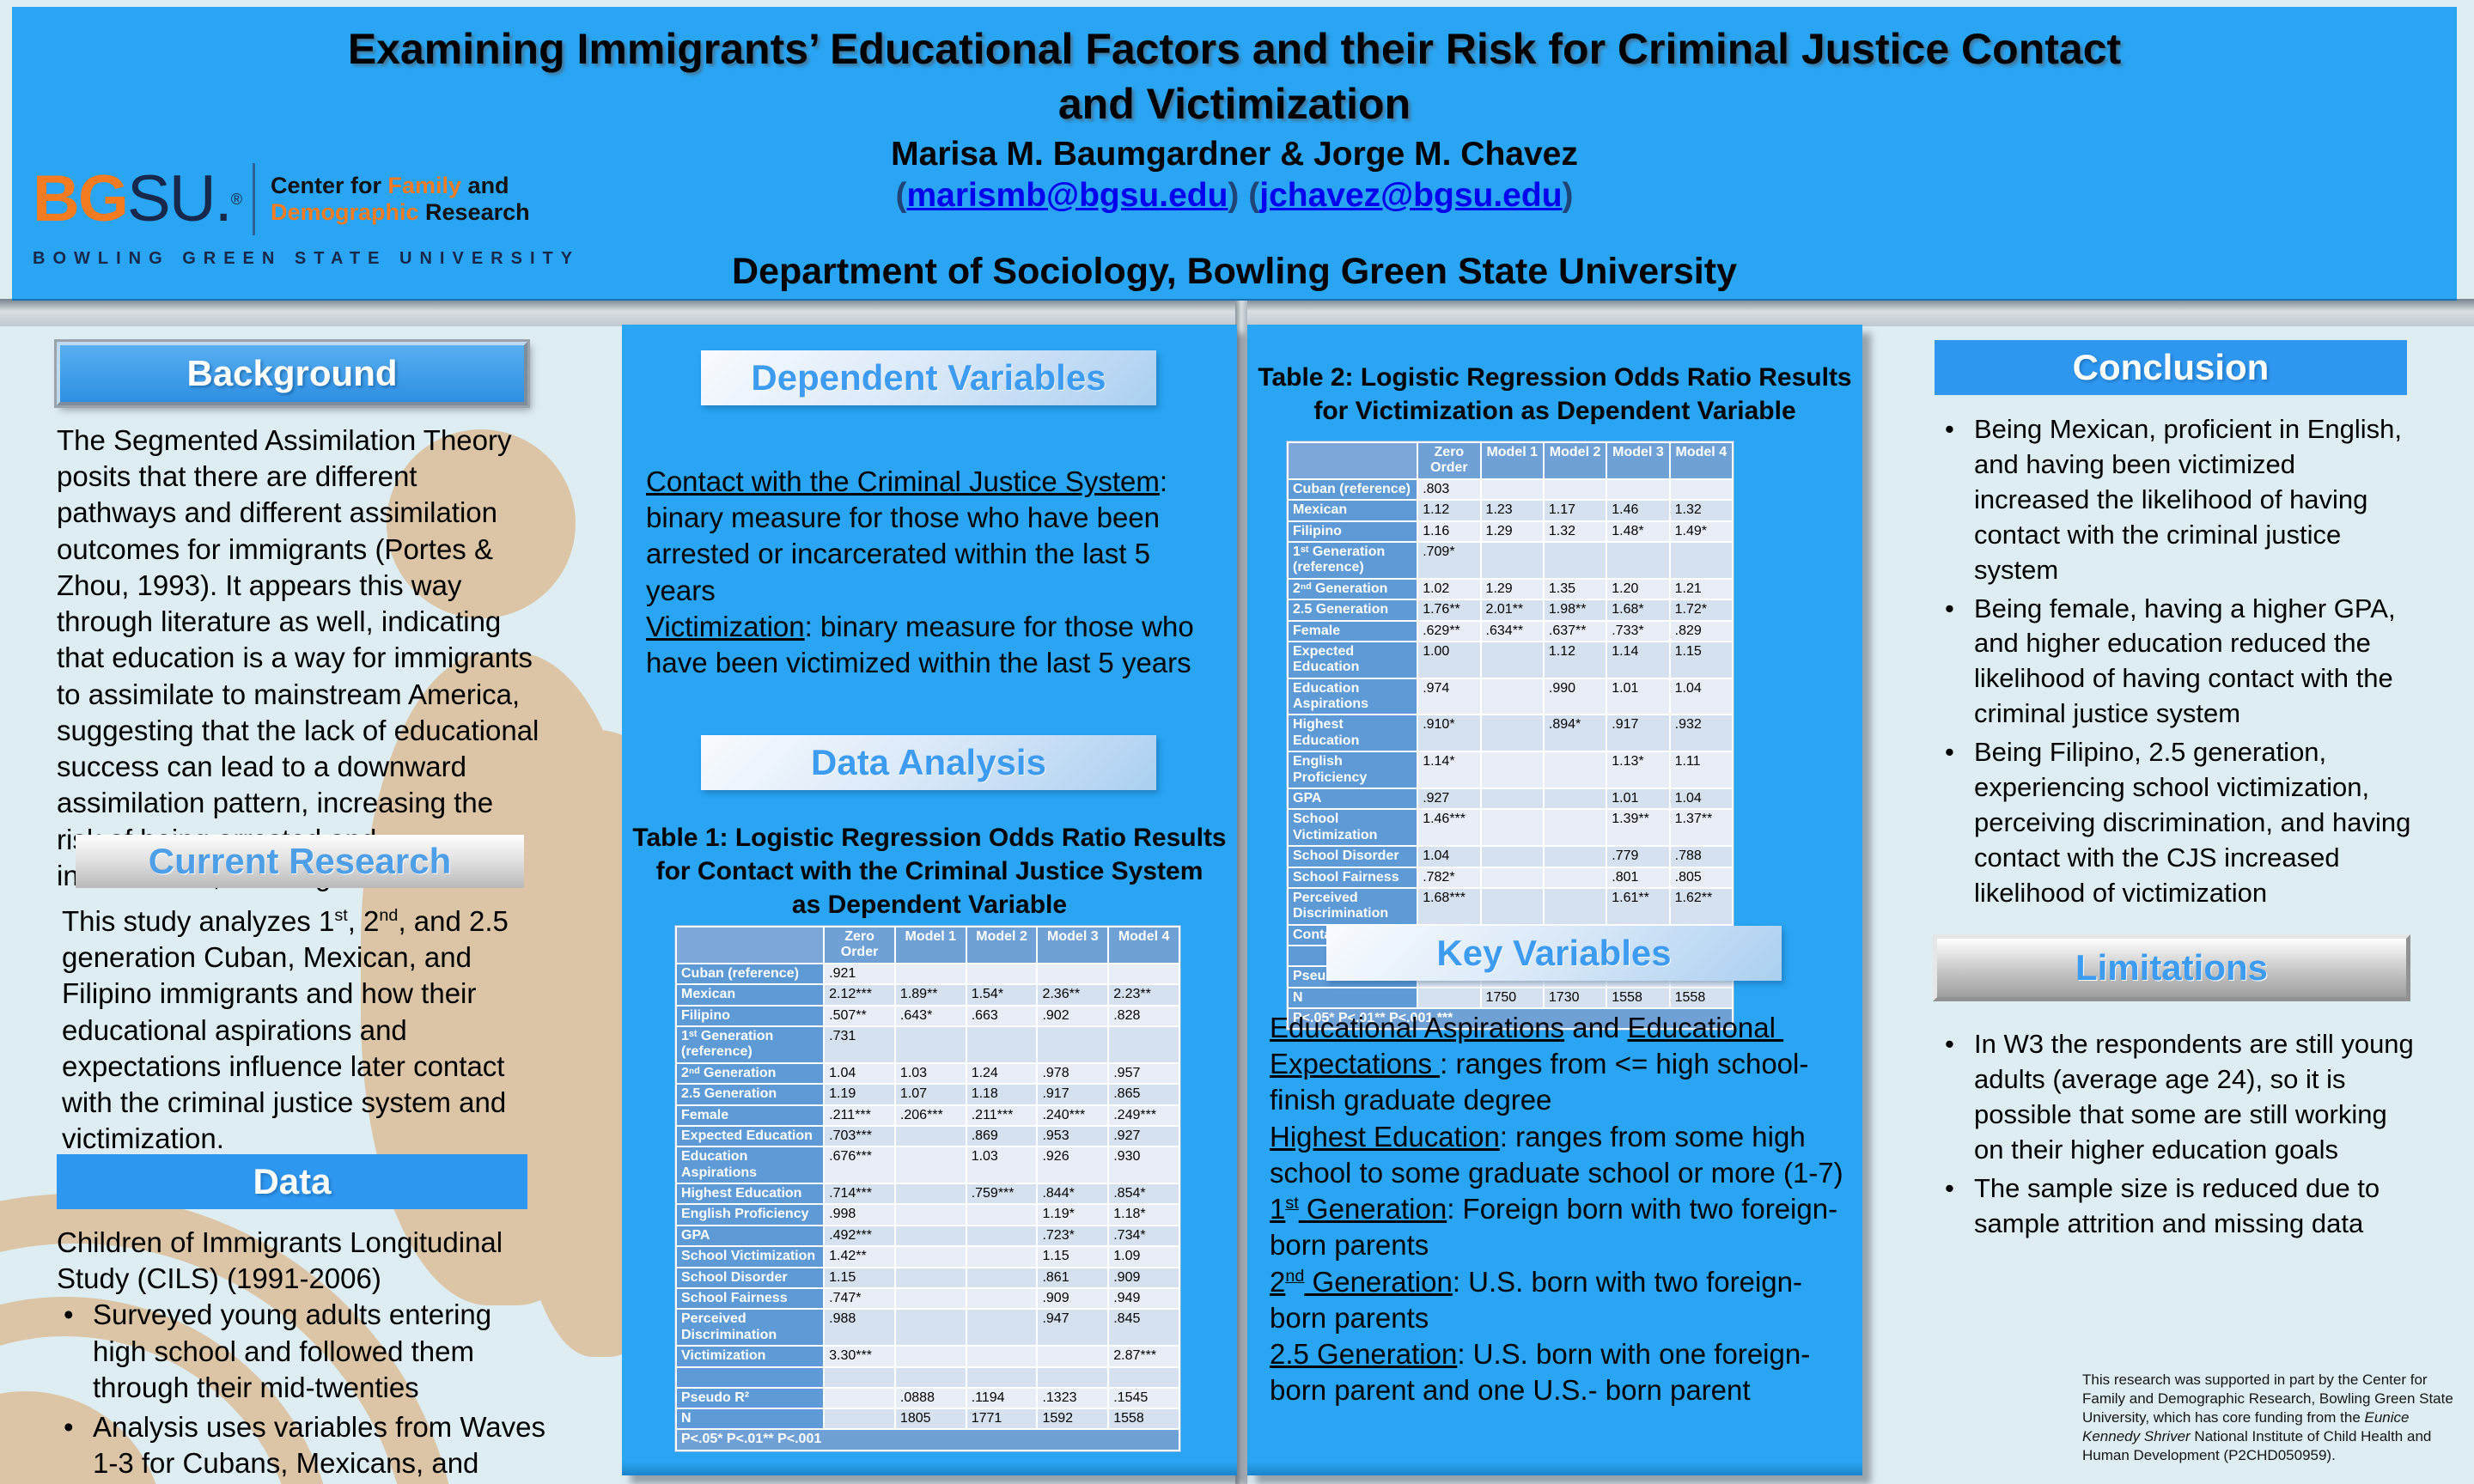 Image resolution: width=2474 pixels, height=1484 pixels. I want to click on table-cell: .663, so click(1001, 1016).